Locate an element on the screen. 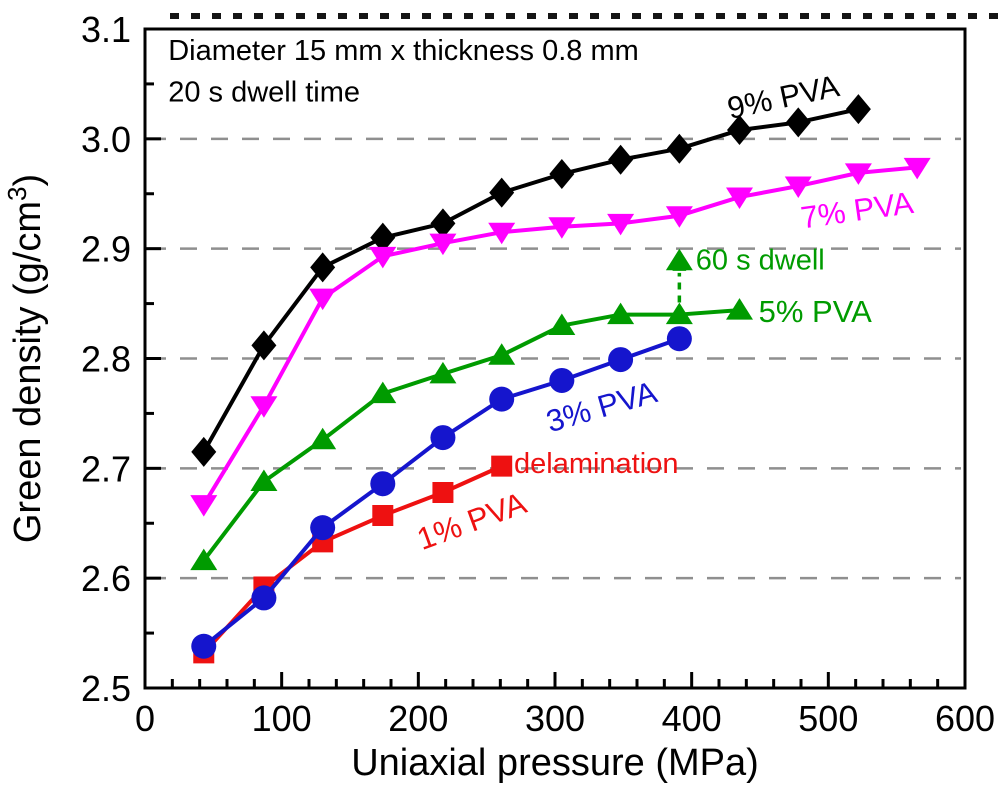 This screenshot has width=1003, height=787. annotation-info-line-2: 20 s dwell time is located at coordinates (264, 93).